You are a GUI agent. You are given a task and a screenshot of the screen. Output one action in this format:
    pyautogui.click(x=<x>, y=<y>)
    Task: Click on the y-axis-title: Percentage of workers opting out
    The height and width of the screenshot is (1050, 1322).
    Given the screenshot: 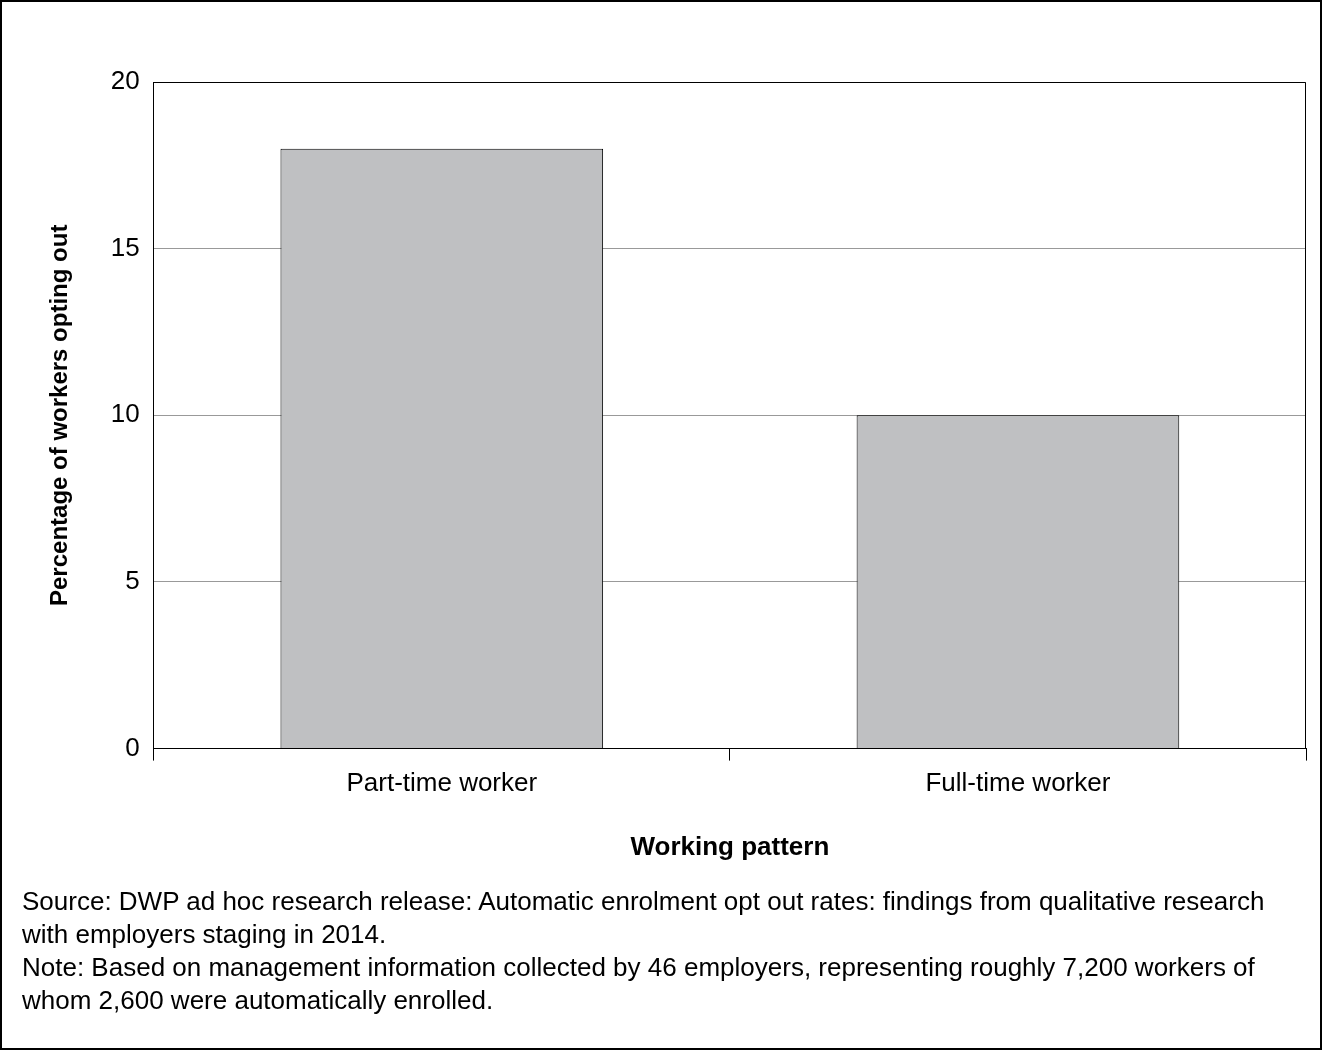 What is the action you would take?
    pyautogui.click(x=59, y=415)
    